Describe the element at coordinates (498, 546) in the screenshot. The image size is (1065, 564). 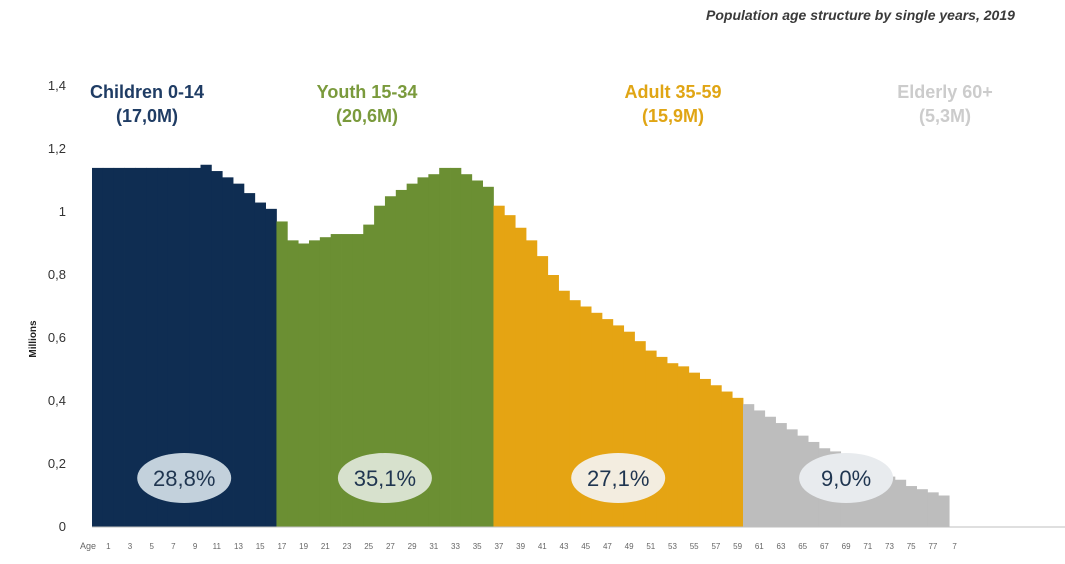
I see `x-tick-label: 37` at that location.